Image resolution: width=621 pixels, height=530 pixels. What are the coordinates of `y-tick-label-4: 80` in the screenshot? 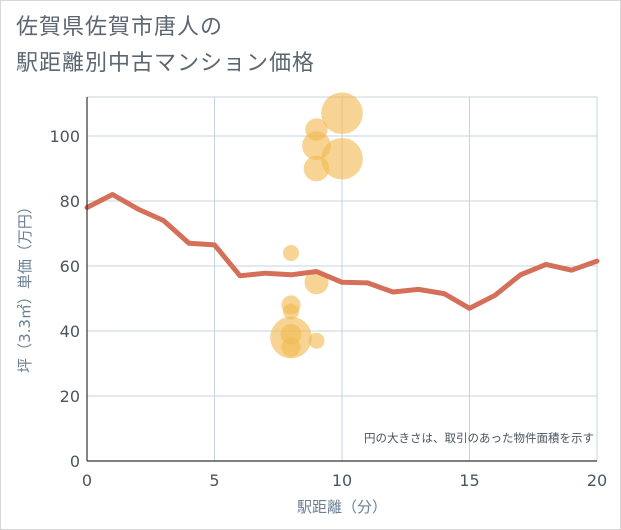 It's located at (70, 201).